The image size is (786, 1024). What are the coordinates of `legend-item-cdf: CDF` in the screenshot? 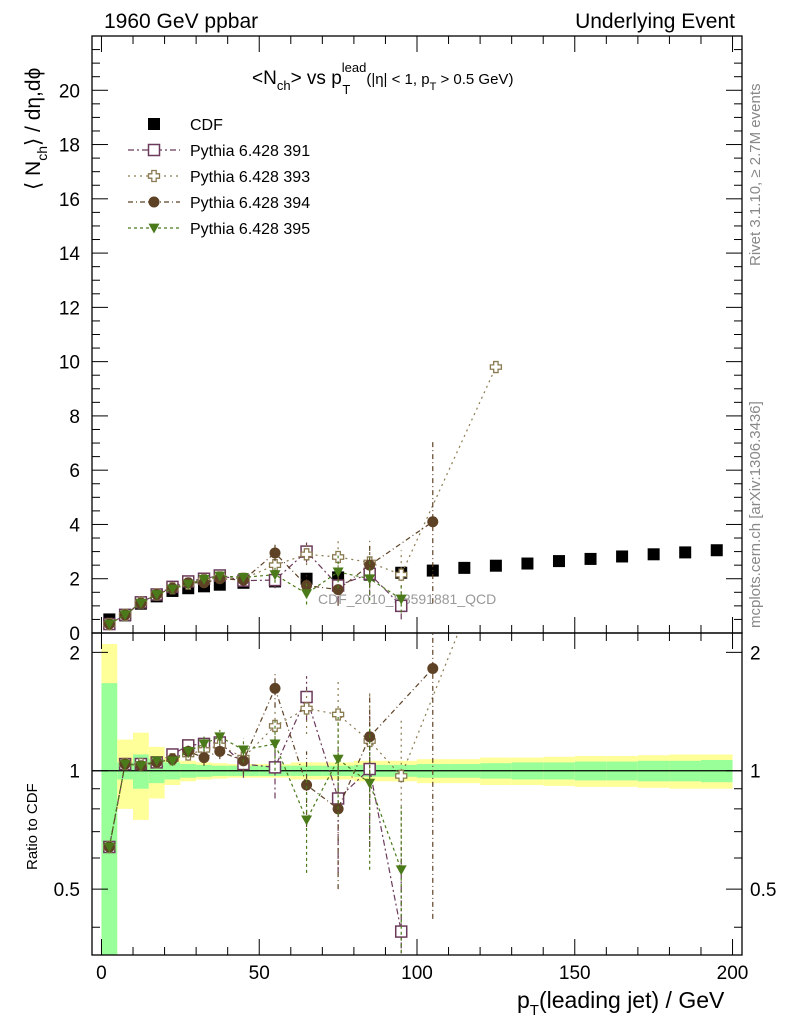 It's located at (185, 125).